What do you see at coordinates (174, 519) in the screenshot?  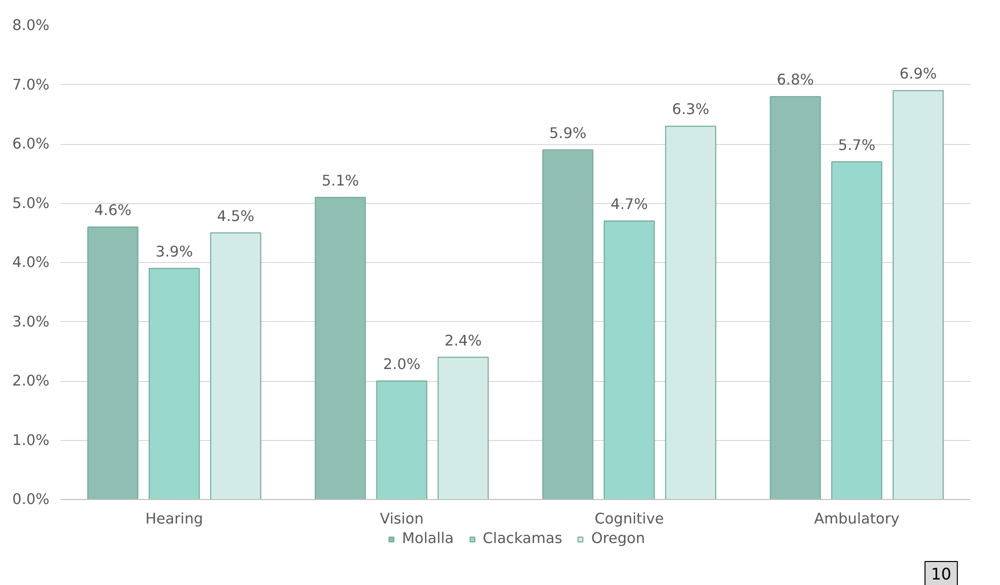 I see `x-tick-label: Hearing` at bounding box center [174, 519].